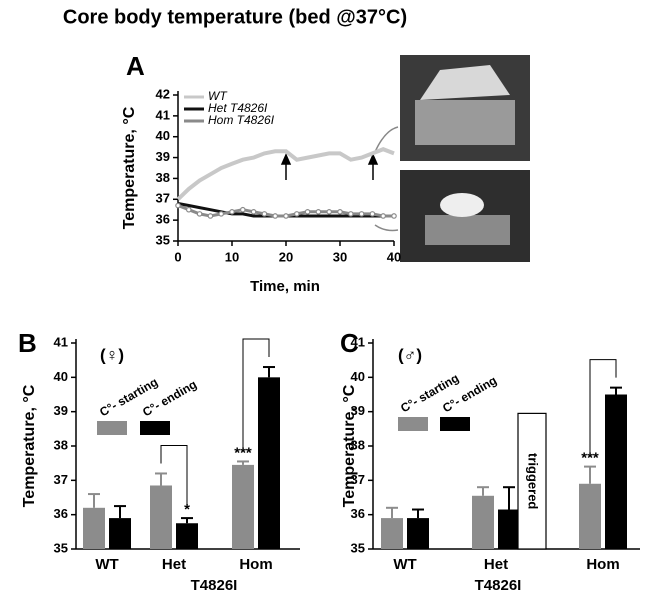  I want to click on figure-title: Core body temperature (bed @37°C), so click(235, 17).